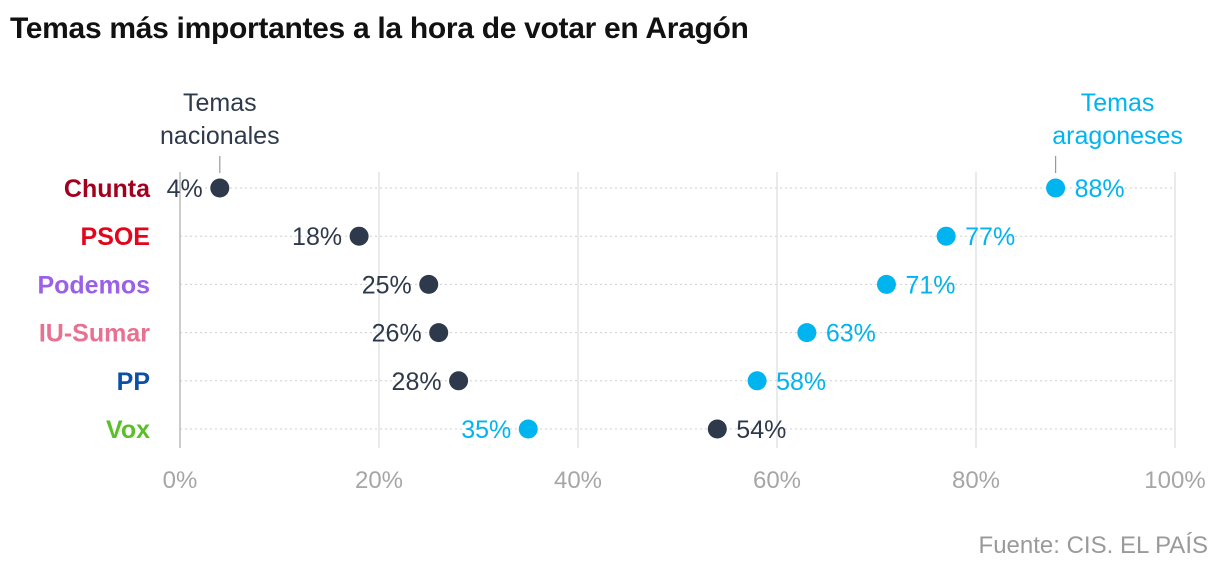 This screenshot has height=572, width=1220. What do you see at coordinates (777, 480) in the screenshot?
I see `x-tick-label: 60%` at bounding box center [777, 480].